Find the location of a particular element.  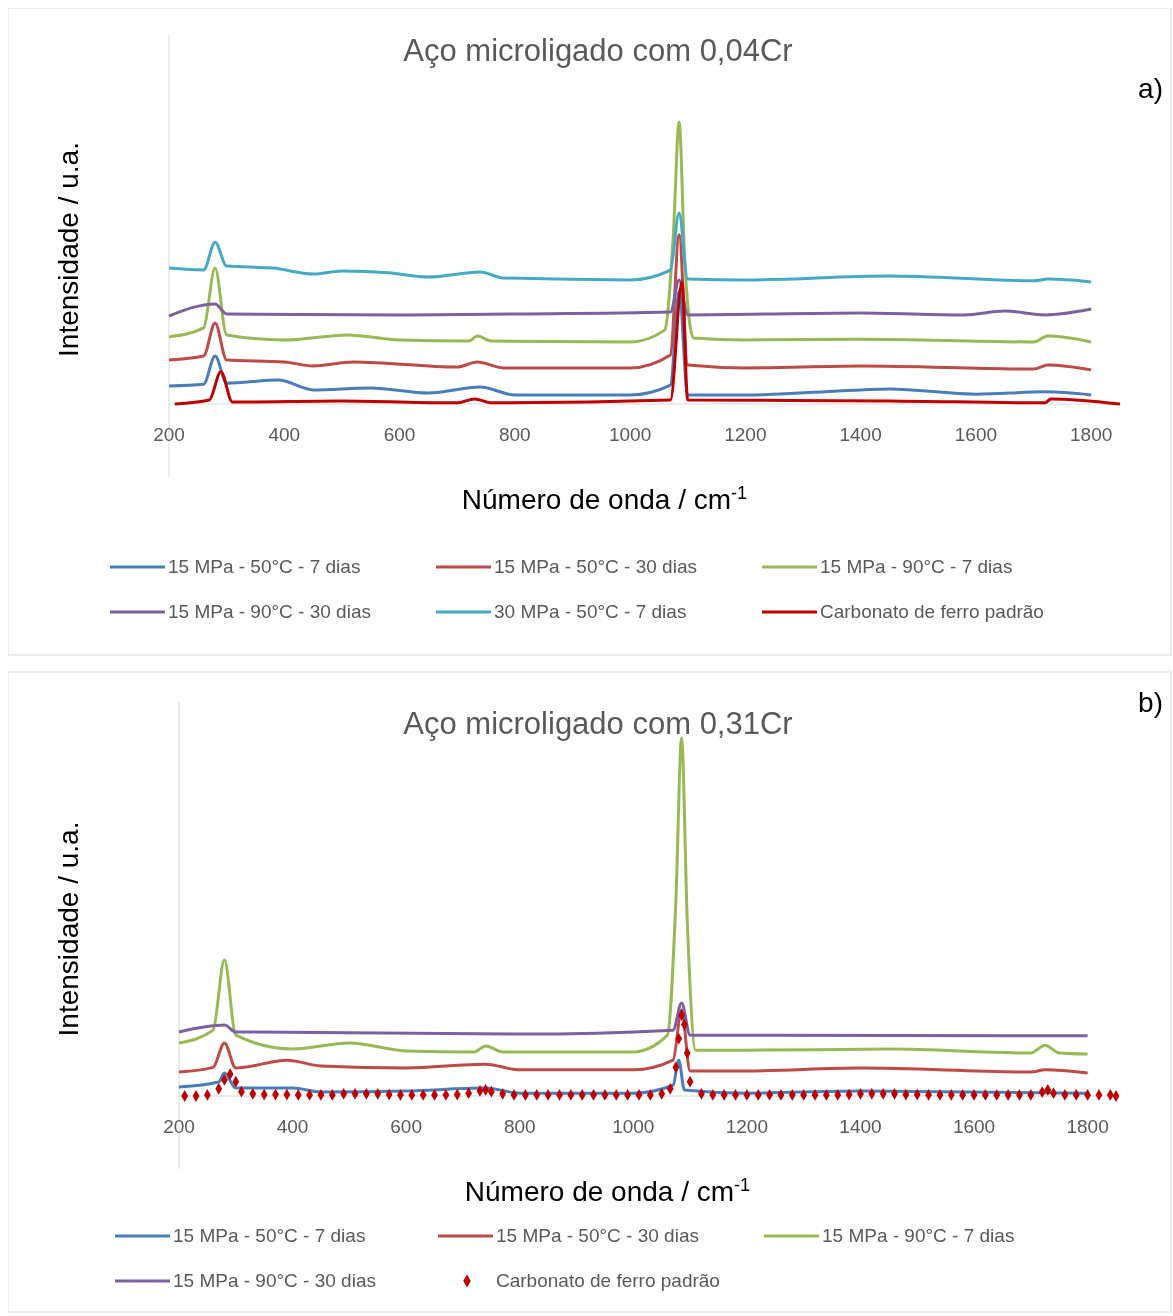

chart-title: Aço microligado com 0,04Cr is located at coordinates (598, 50).